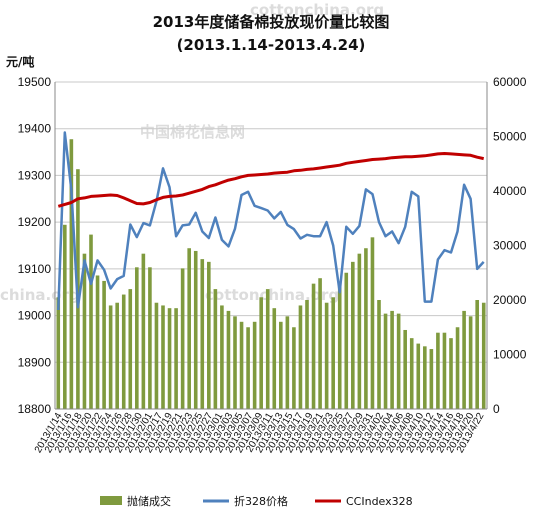 This screenshot has width=542, height=522. I want to click on ccindex-line, so click(271, 180).